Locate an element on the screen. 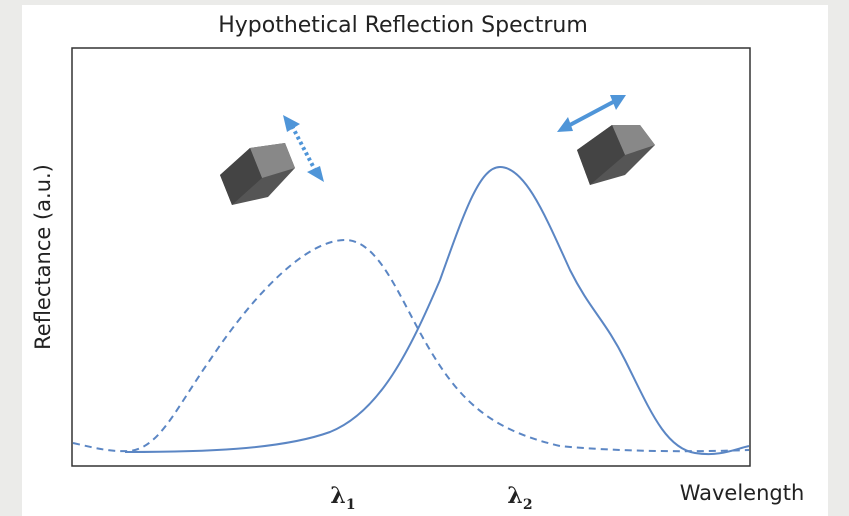  peak-label: λ2 is located at coordinates (519, 498).